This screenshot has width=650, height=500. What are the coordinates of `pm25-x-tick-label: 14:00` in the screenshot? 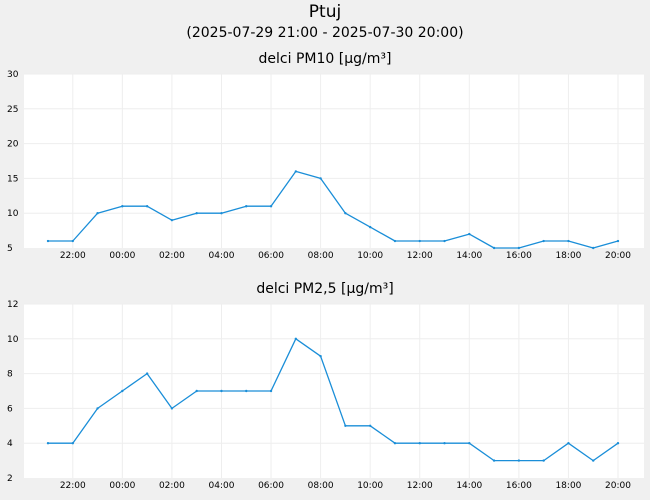 It's located at (469, 486).